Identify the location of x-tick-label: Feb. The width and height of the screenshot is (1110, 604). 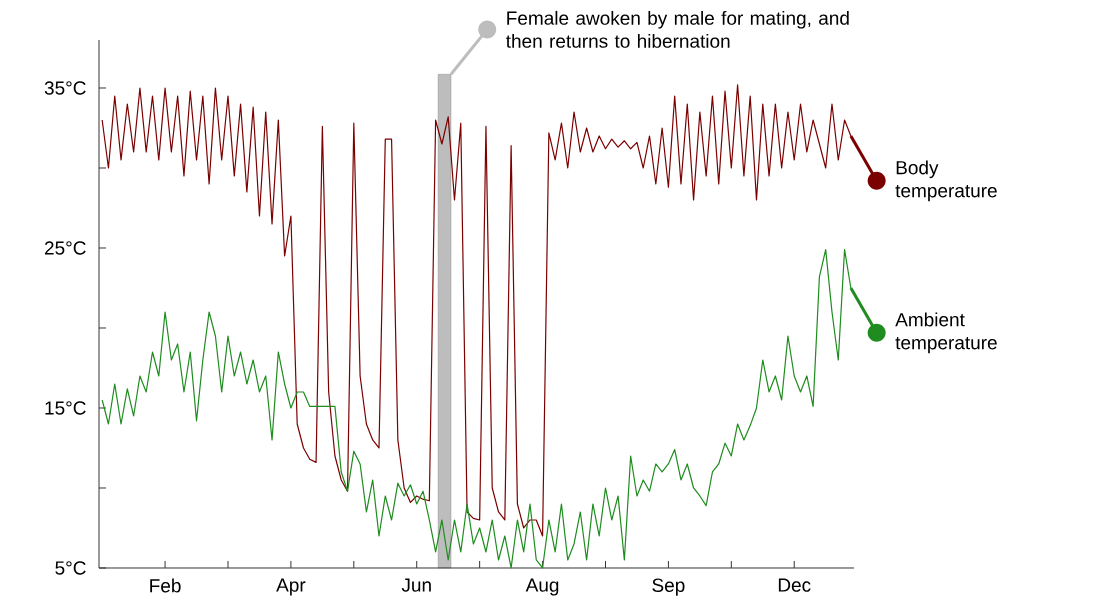
(165, 585).